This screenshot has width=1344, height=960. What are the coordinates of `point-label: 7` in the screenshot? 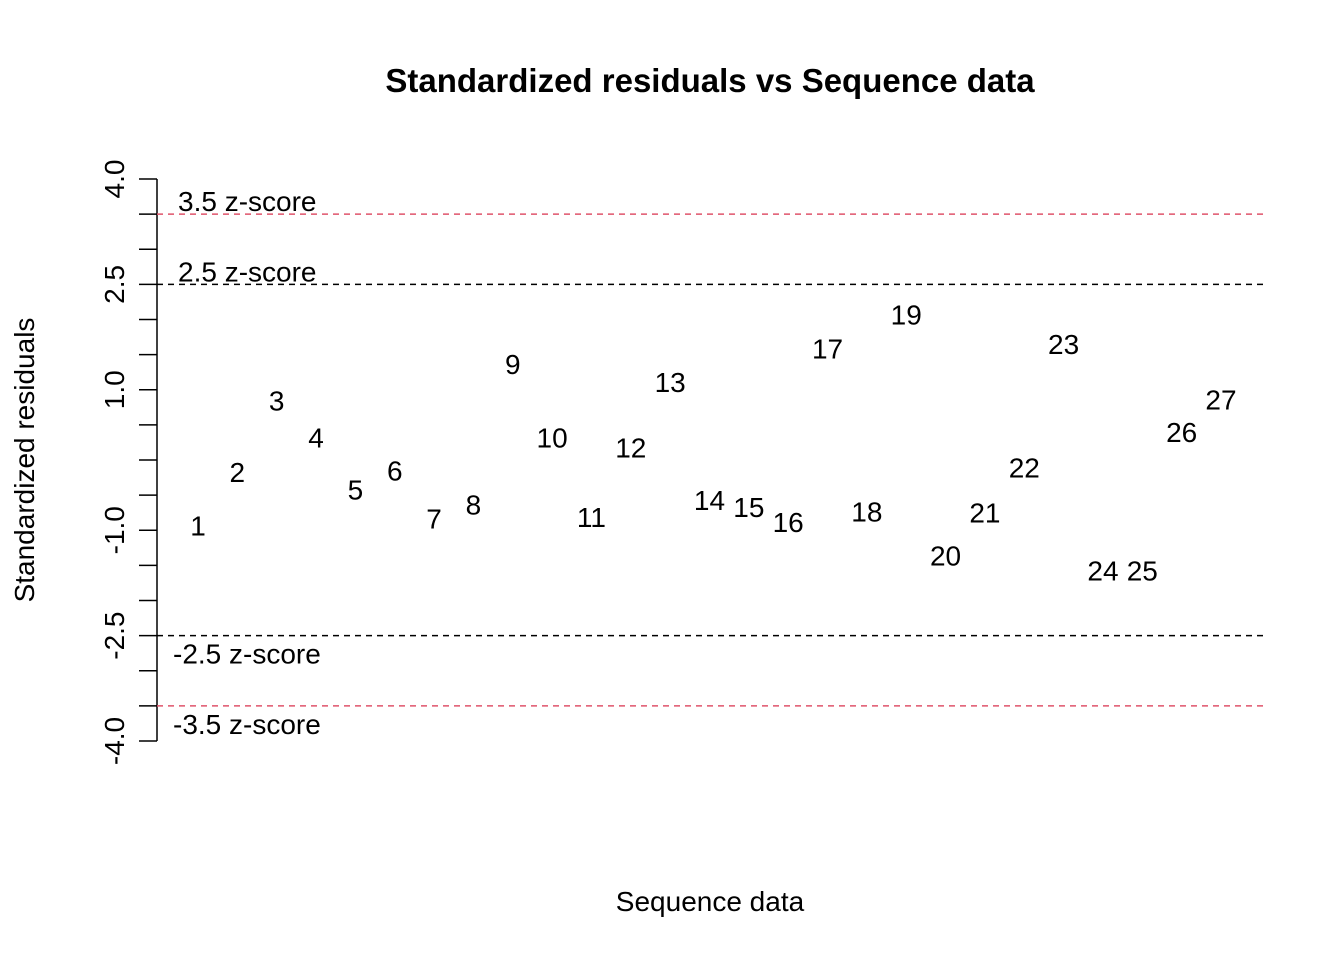 It's located at (434, 518).